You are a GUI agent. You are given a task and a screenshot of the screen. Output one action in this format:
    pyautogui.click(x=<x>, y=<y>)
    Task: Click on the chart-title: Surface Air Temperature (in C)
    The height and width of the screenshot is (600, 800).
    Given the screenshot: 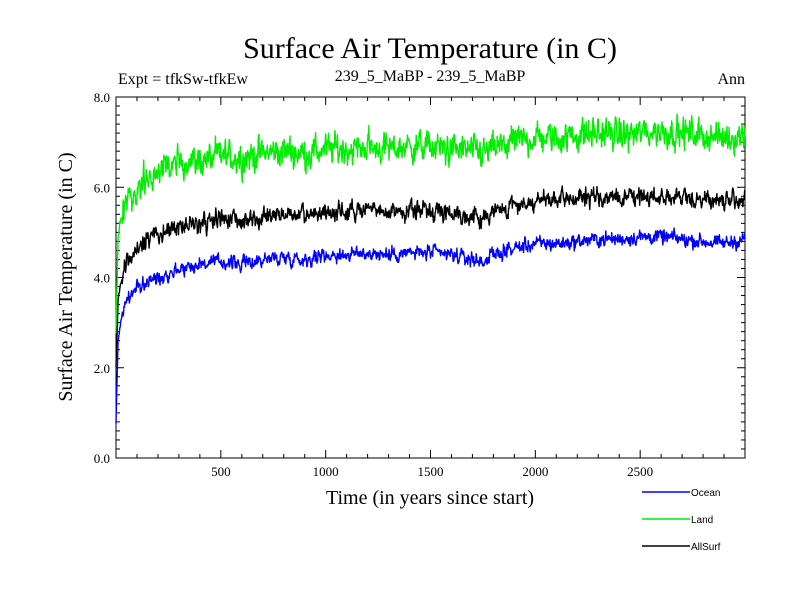 What is the action you would take?
    pyautogui.click(x=430, y=48)
    